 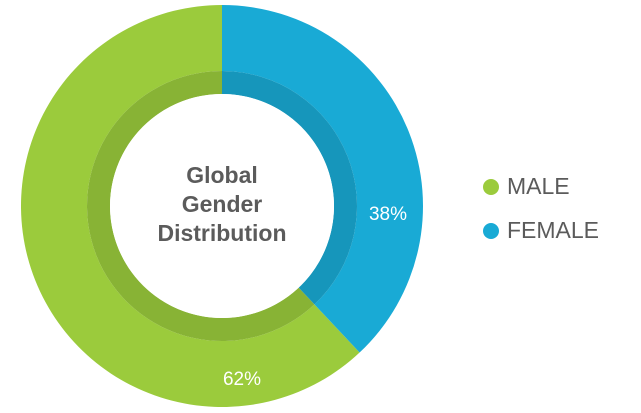 I want to click on slice-inner-band, so click(x=289, y=188).